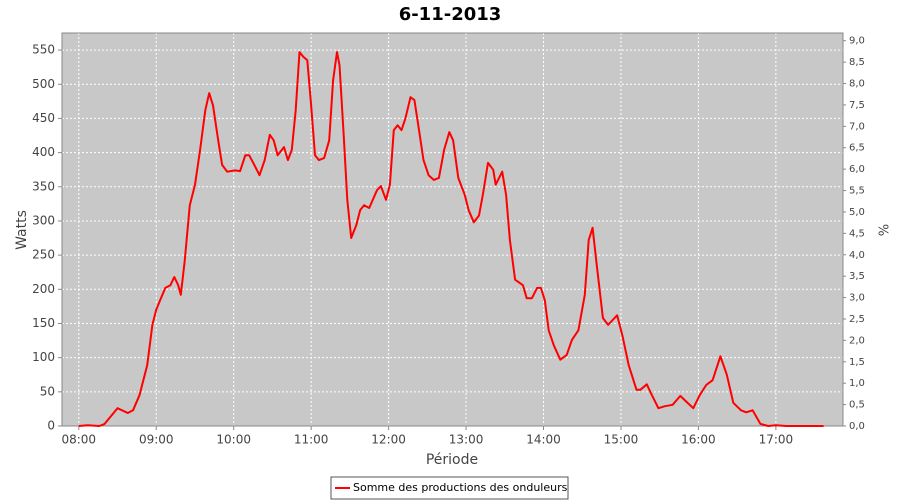 The height and width of the screenshot is (500, 900). Describe the element at coordinates (78, 440) in the screenshot. I see `x-tick-label: 08:00` at that location.